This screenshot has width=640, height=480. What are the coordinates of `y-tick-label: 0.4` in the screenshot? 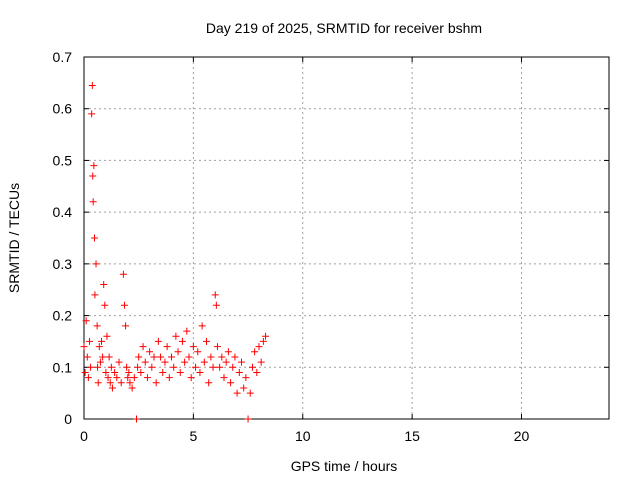 It's located at (63, 212).